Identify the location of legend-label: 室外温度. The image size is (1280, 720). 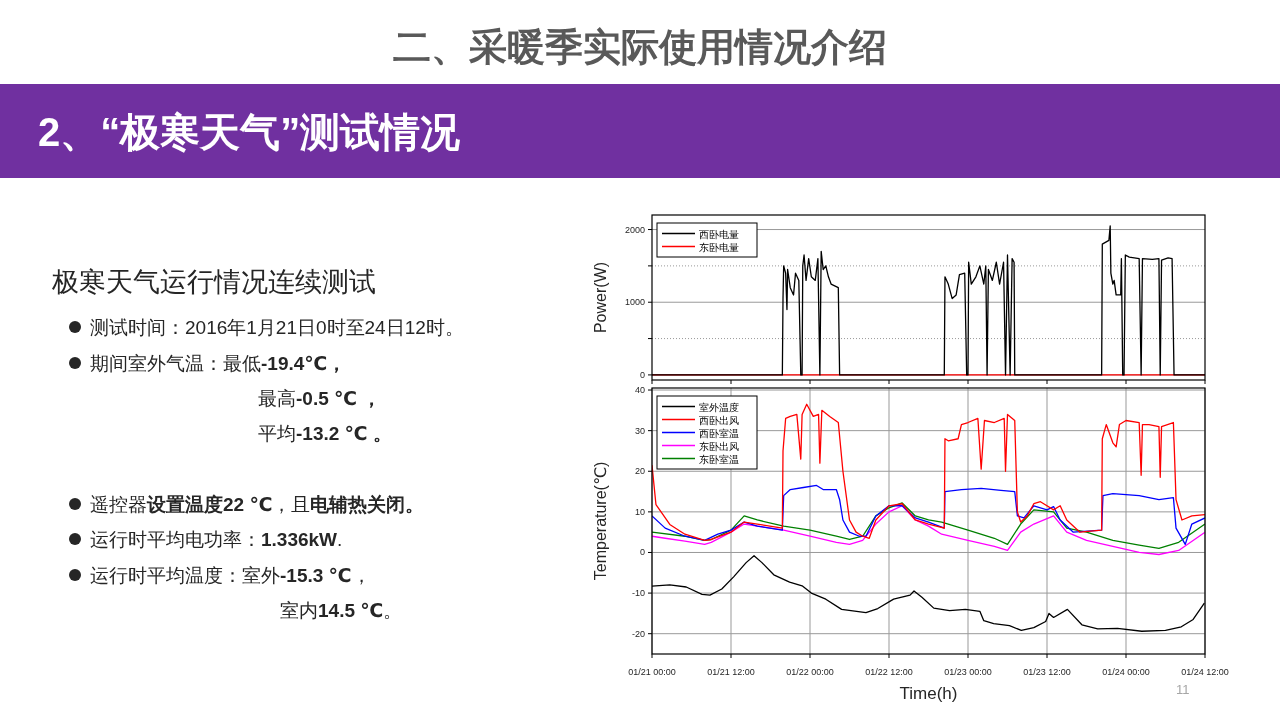
(719, 407).